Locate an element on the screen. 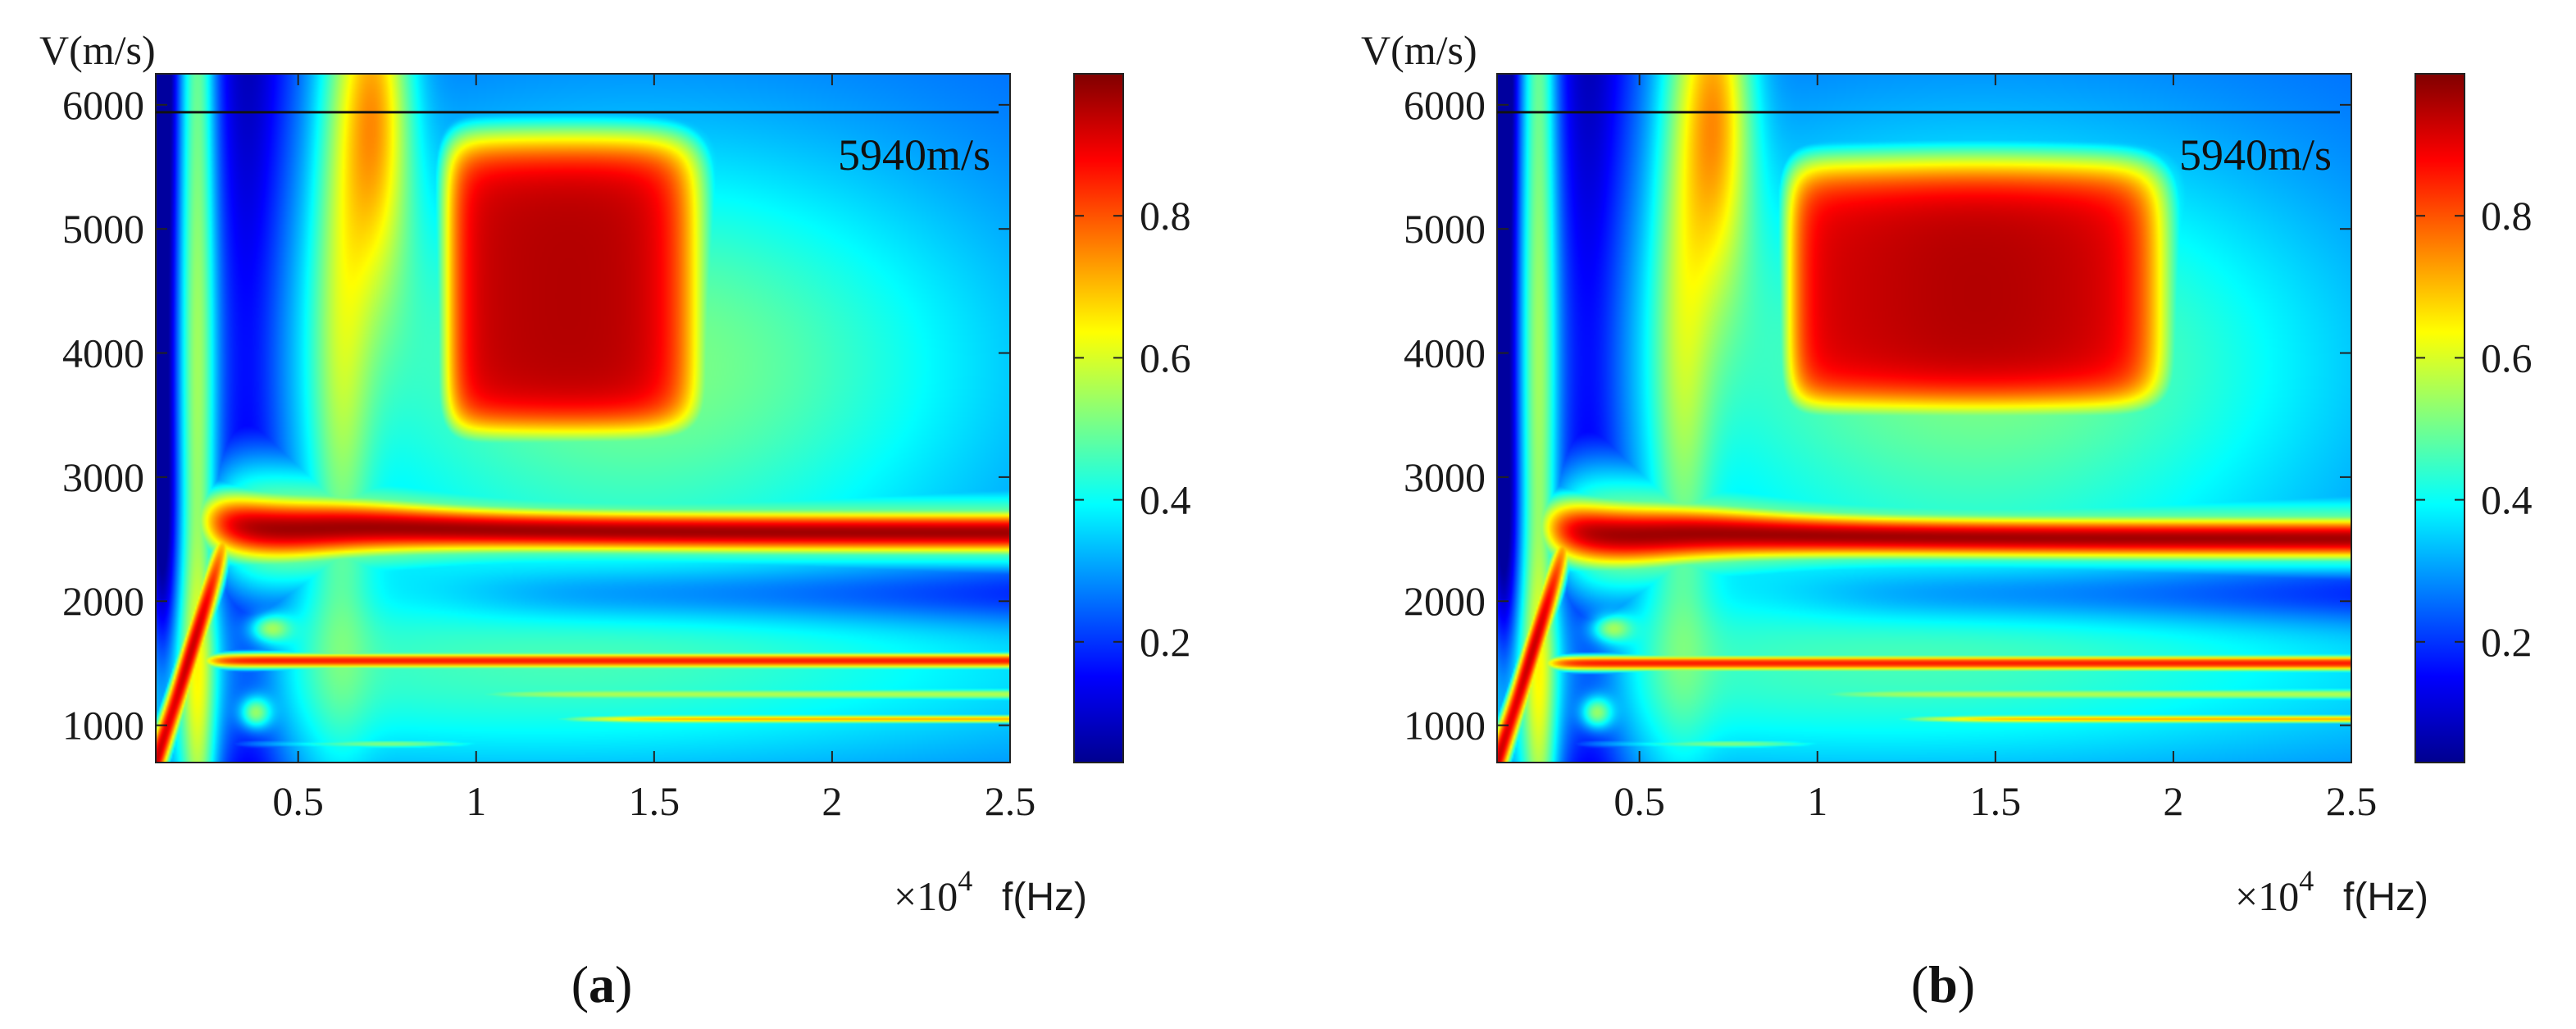  panel-caption: (b) is located at coordinates (1943, 984).